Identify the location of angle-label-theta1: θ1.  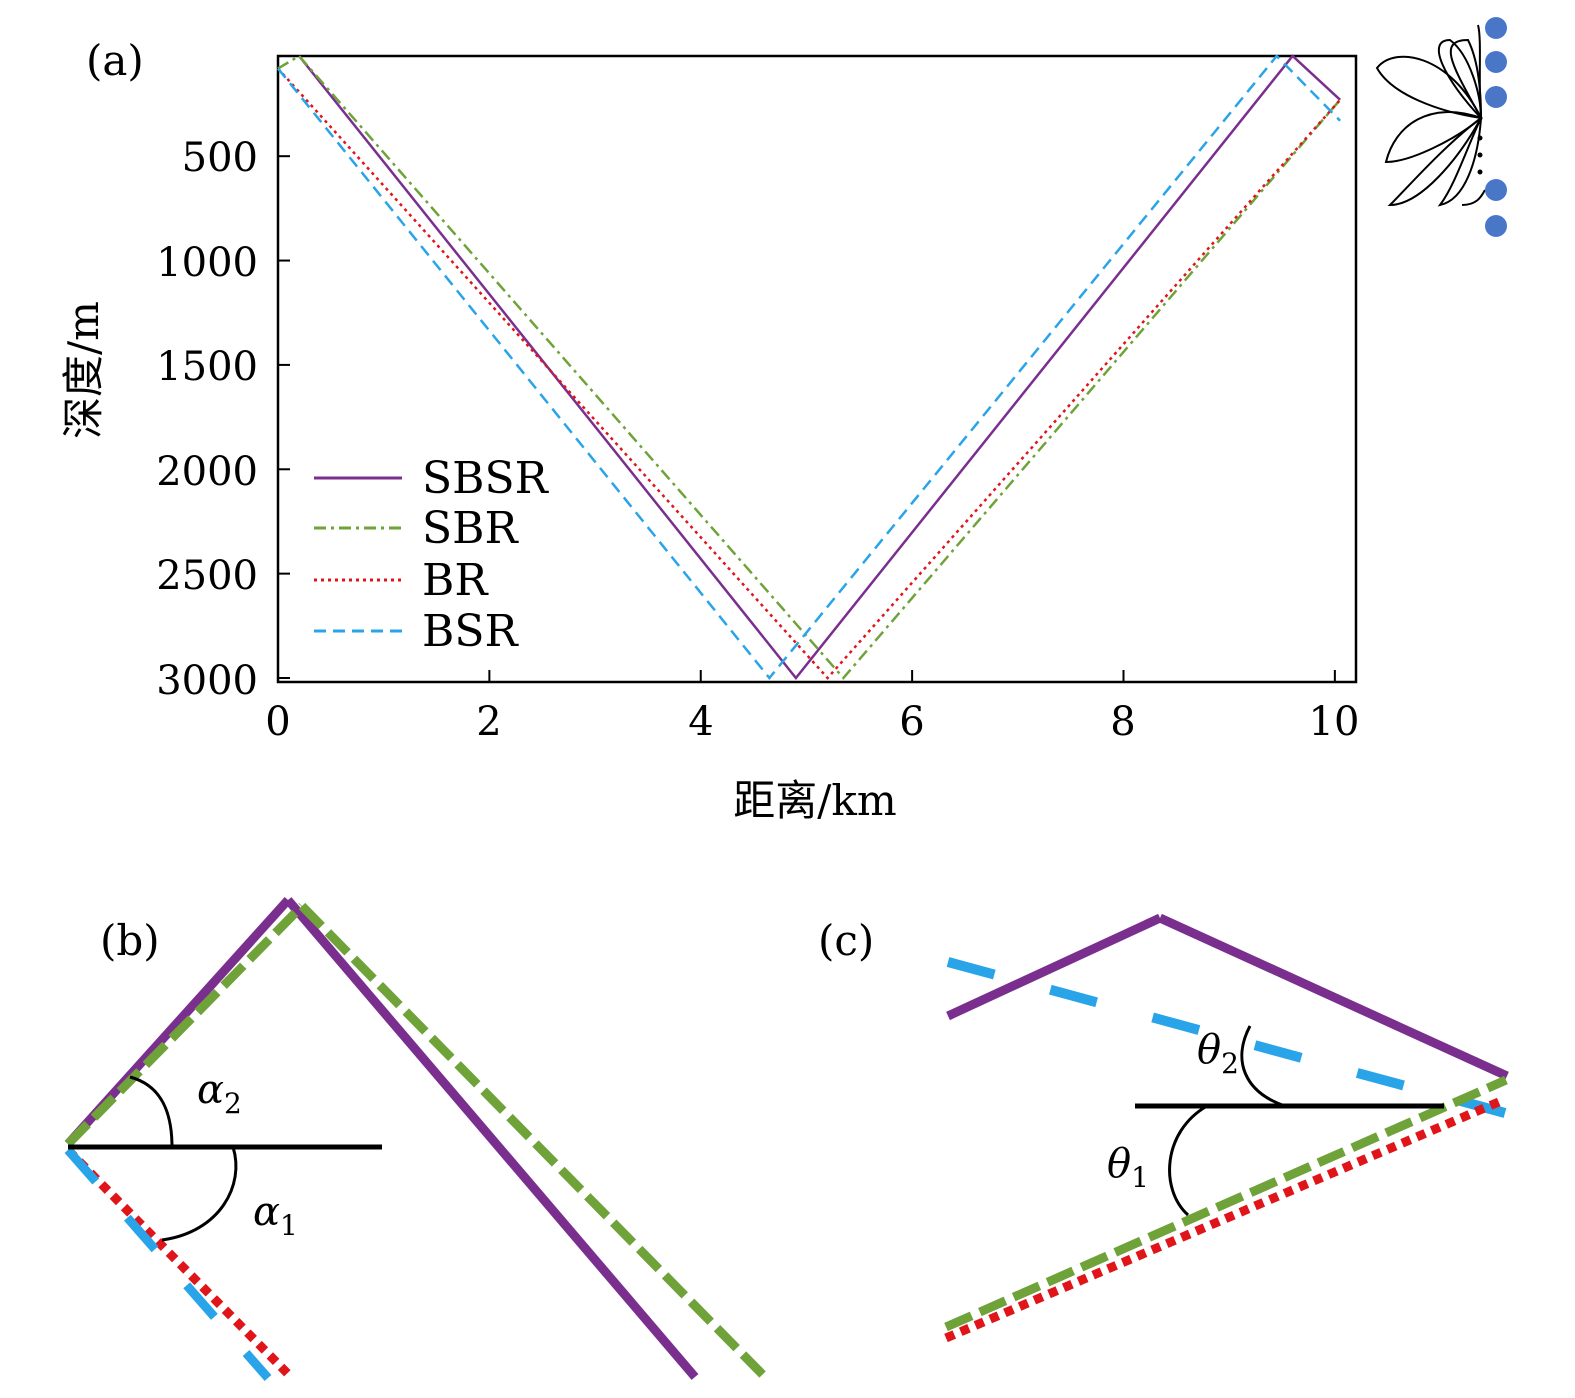
(1128, 1167).